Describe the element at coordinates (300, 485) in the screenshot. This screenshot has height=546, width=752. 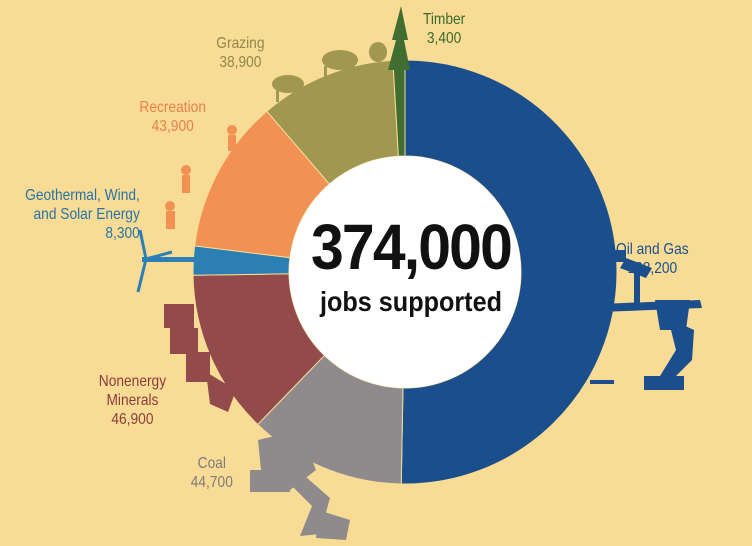
I see `coal-shovel-icon` at that location.